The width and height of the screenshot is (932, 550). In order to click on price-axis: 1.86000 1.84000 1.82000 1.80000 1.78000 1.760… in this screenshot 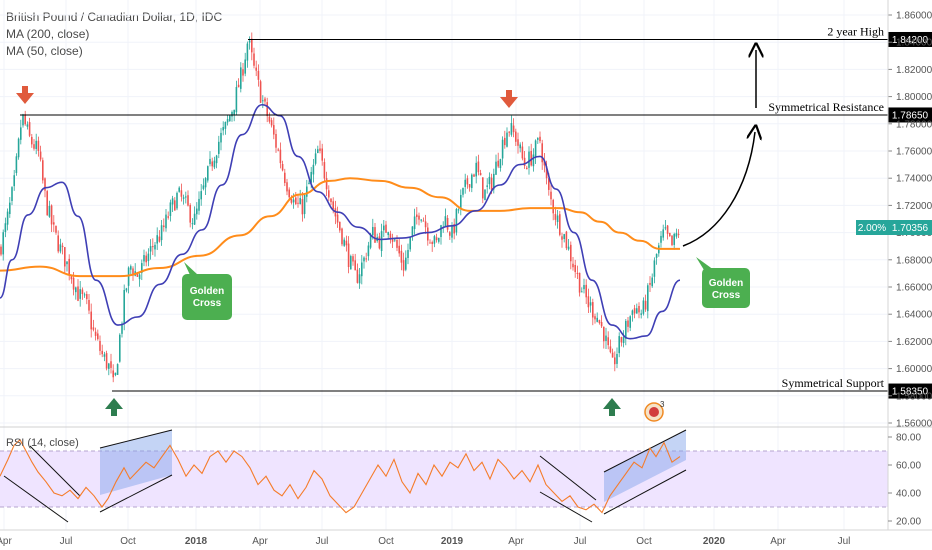, I will do `click(909, 265)`.